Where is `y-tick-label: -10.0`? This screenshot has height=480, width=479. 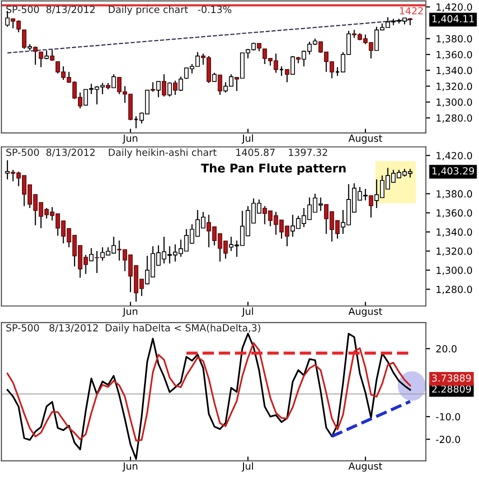
y-tick-label: -10.0 is located at coordinates (448, 416).